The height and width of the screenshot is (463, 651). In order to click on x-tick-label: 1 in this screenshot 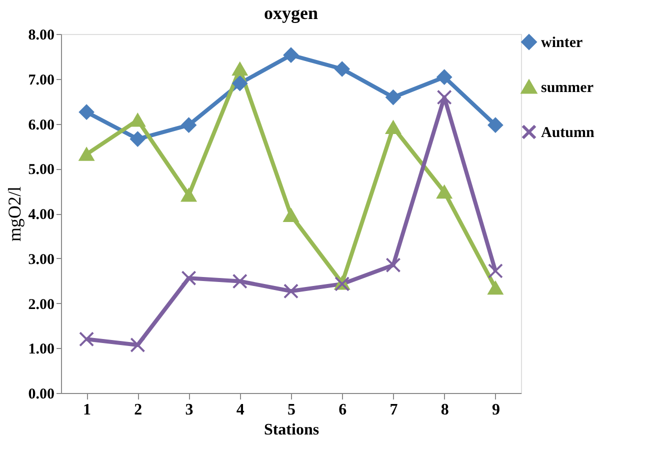, I will do `click(87, 410)`.